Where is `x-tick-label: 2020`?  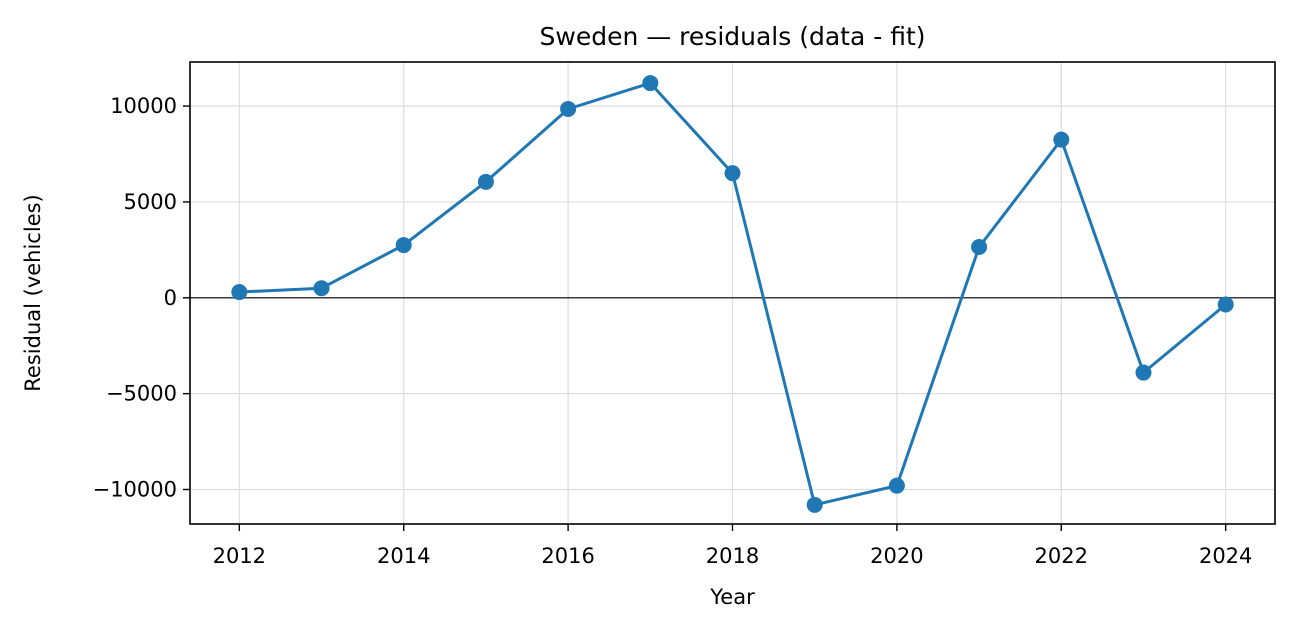 x-tick-label: 2020 is located at coordinates (896, 556).